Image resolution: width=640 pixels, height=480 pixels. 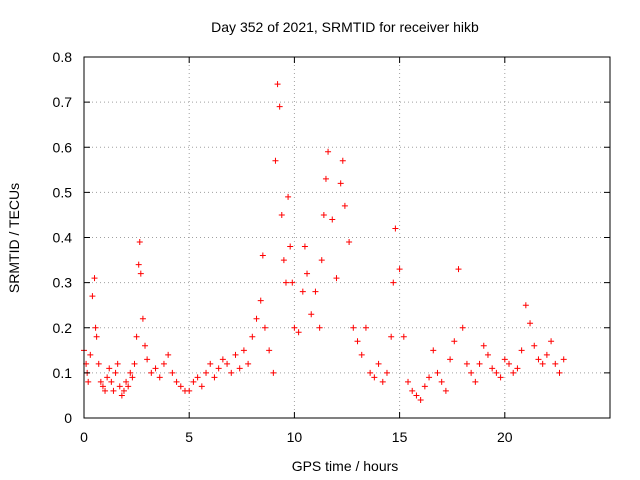 I want to click on x-axis-label: GPS time / hours, so click(x=345, y=466).